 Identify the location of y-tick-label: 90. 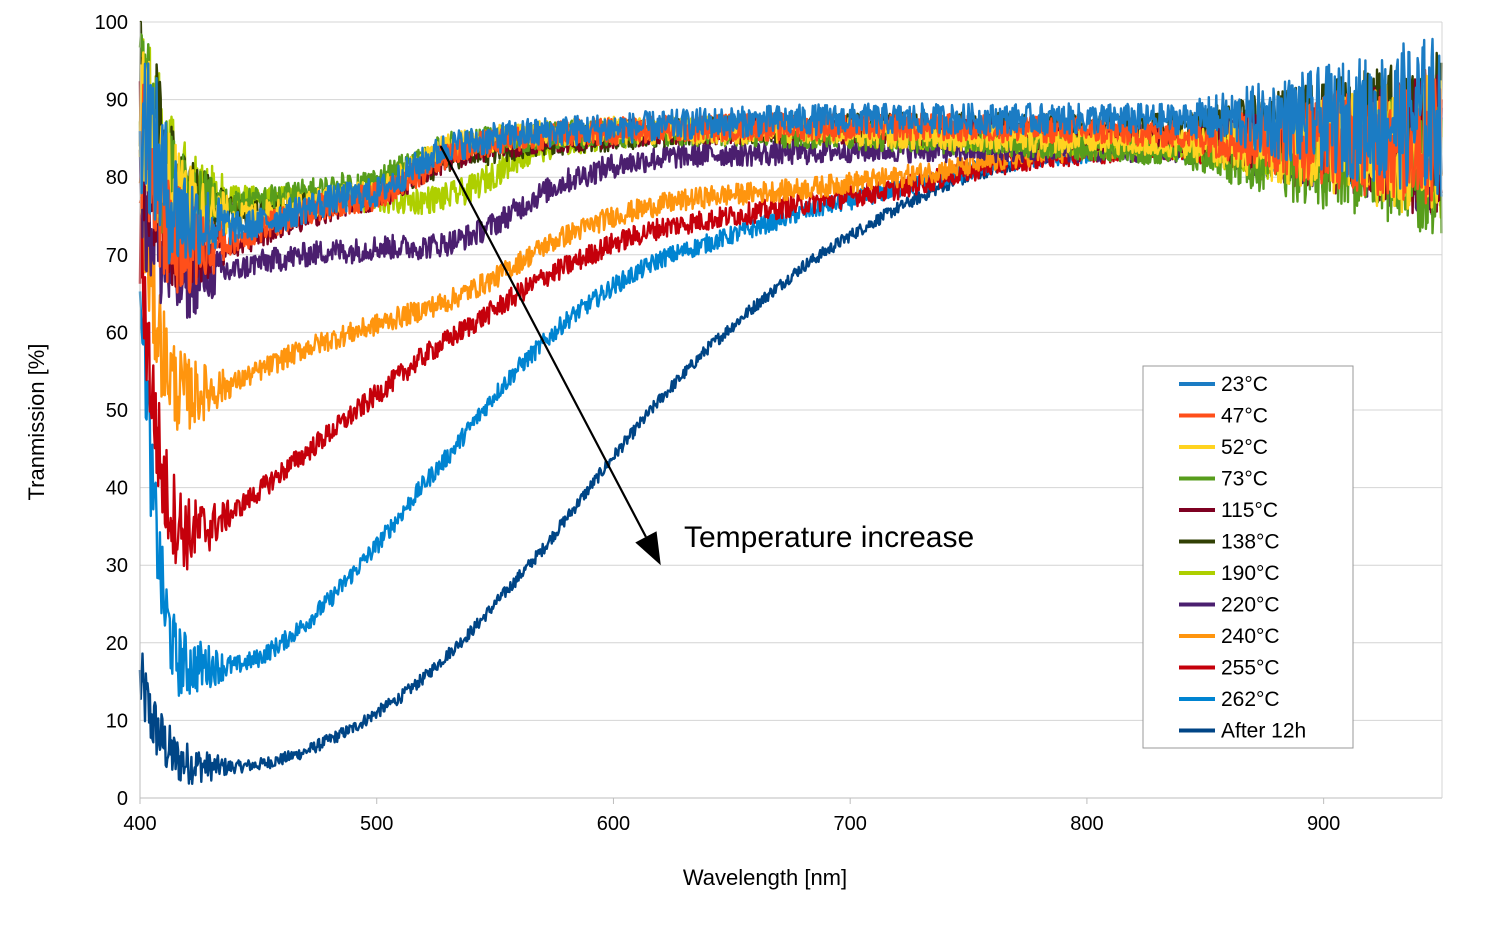
(117, 101).